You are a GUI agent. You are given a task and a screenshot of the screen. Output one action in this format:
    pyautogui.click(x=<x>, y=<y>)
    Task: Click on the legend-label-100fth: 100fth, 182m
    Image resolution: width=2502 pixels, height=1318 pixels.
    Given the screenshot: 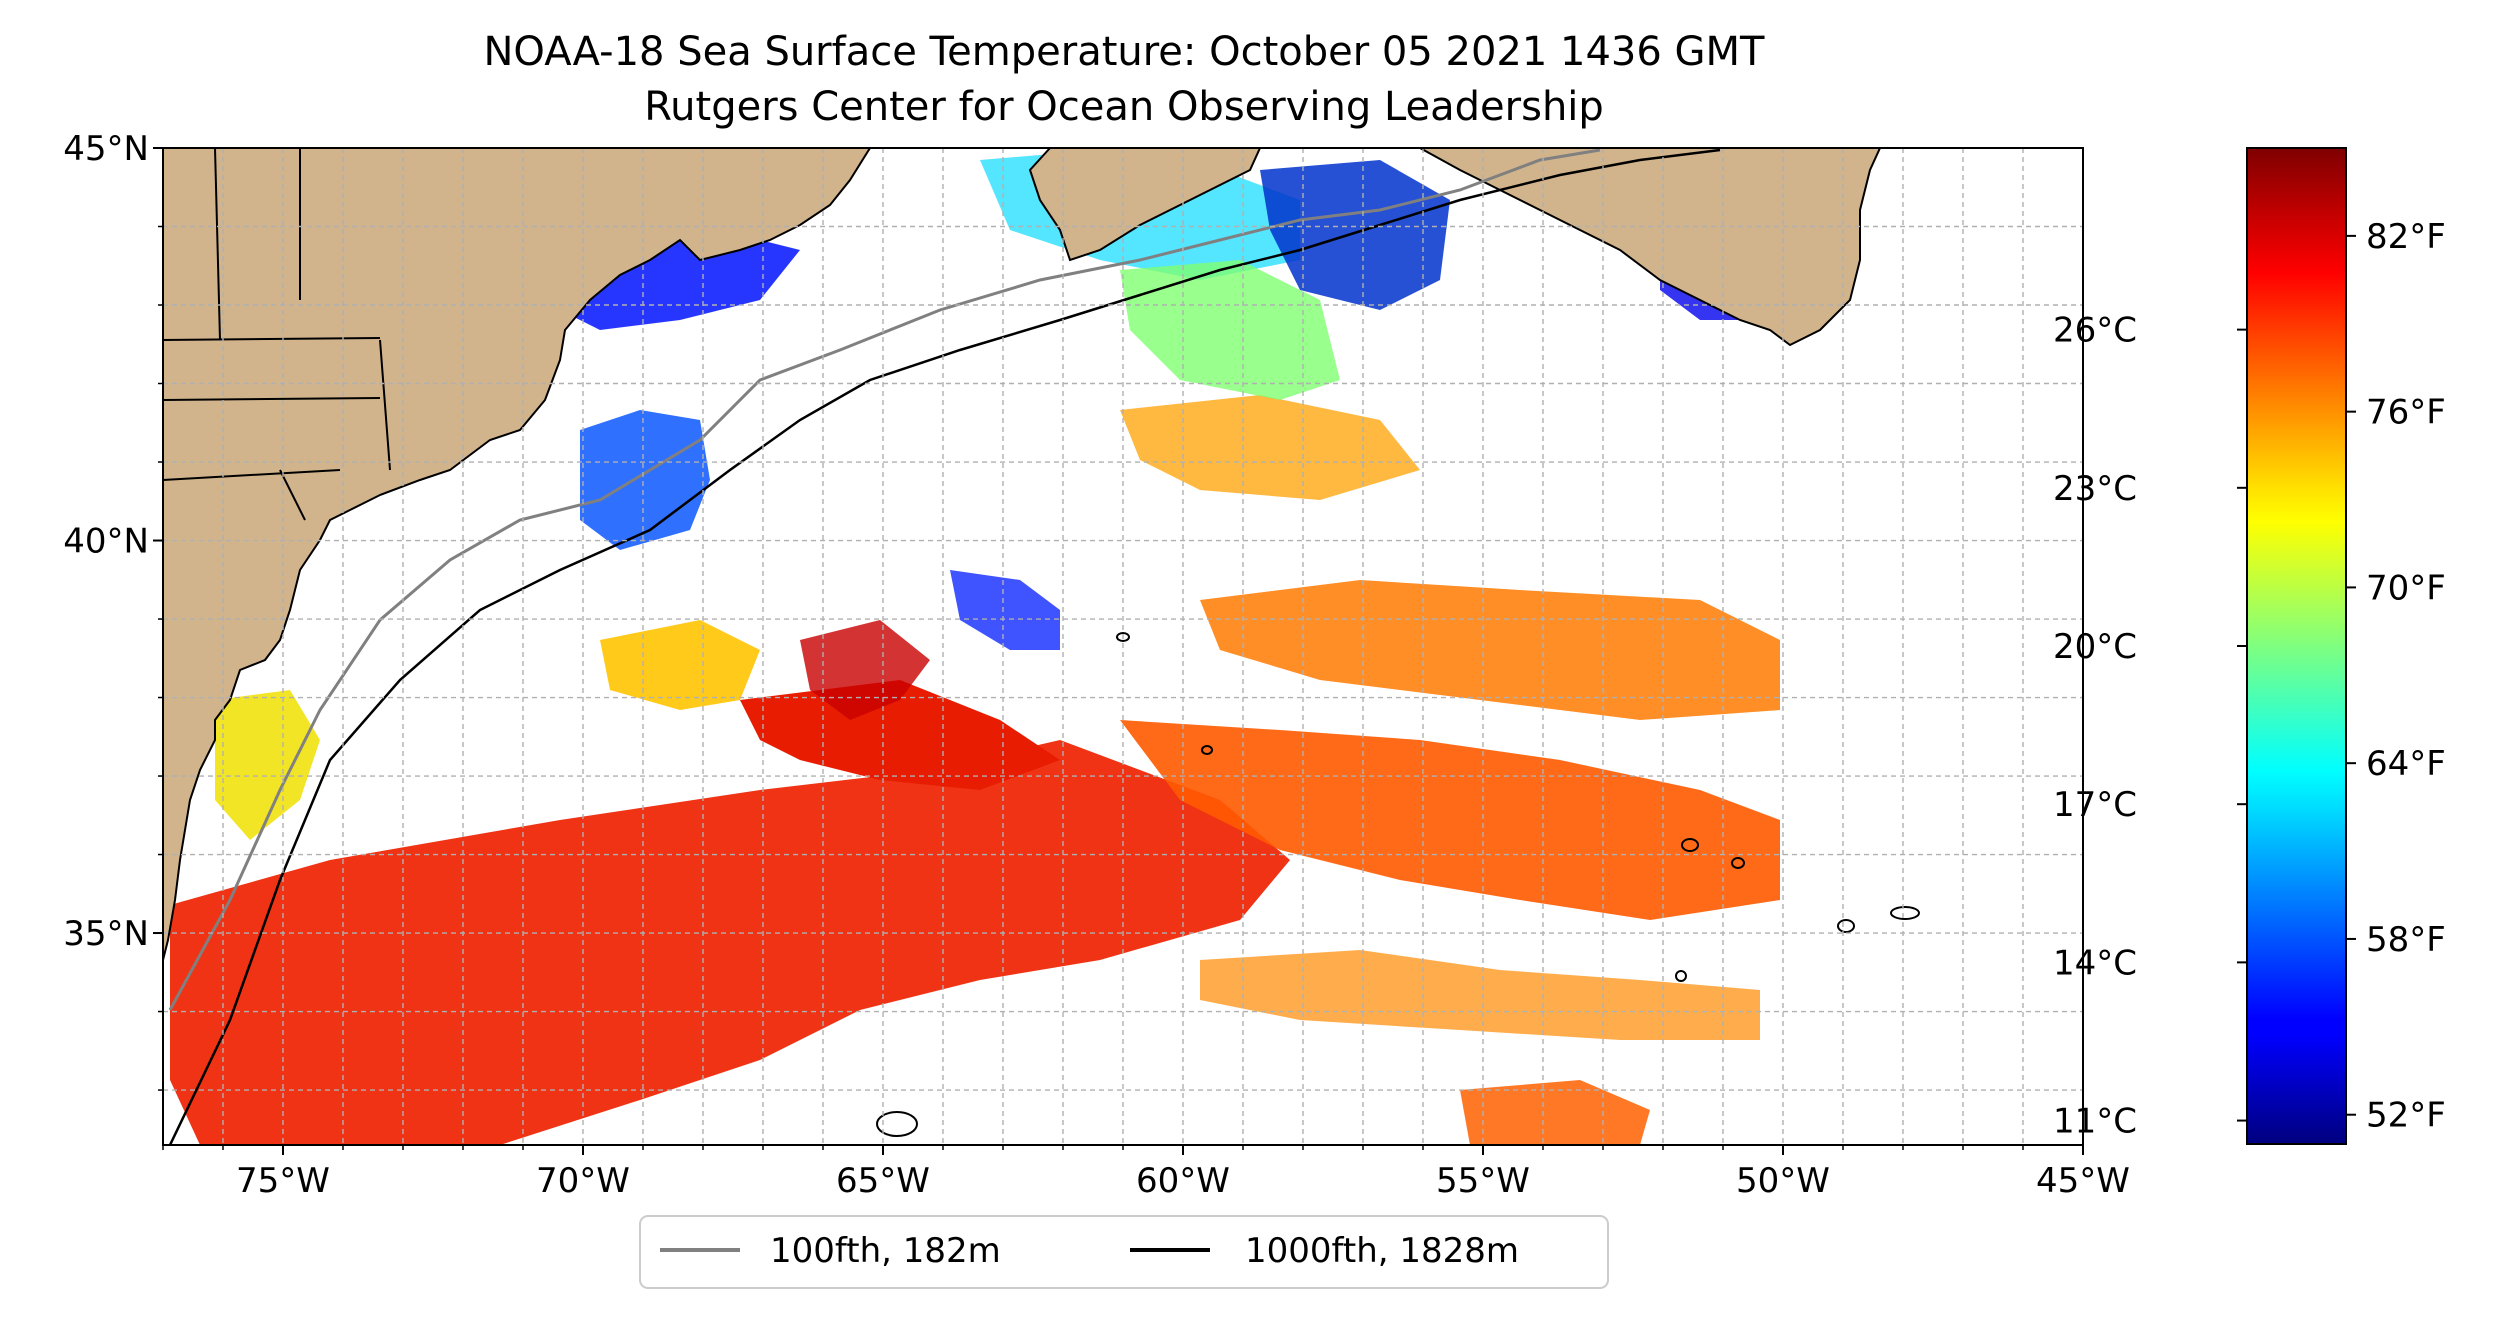 What is the action you would take?
    pyautogui.click(x=885, y=1251)
    